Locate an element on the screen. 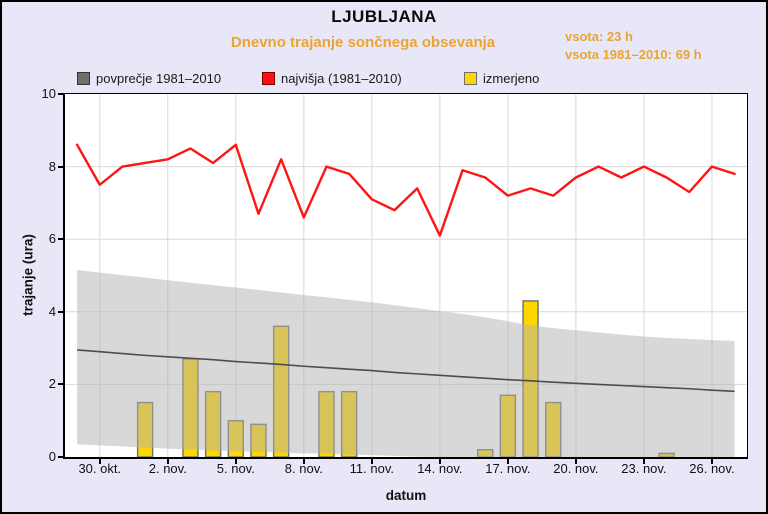 This screenshot has height=514, width=768. x-axis-title: datum is located at coordinates (406, 495).